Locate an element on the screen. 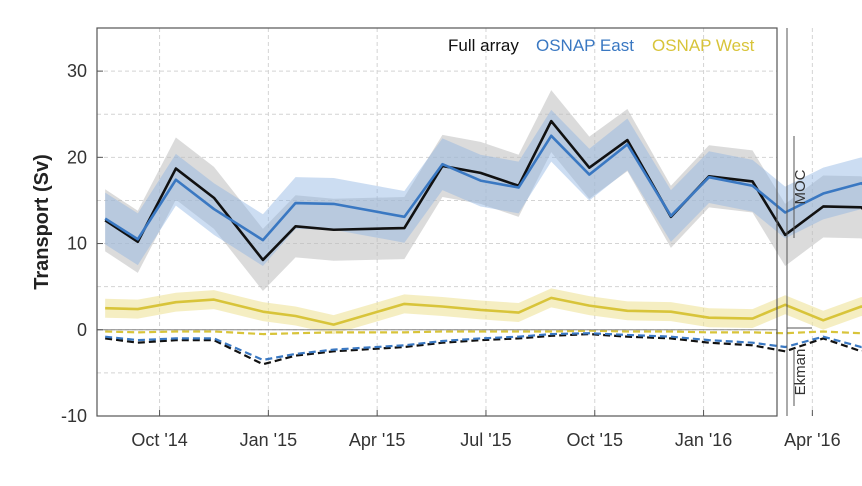 Image resolution: width=862 pixels, height=486 pixels. series-osnap-east-ekman is located at coordinates (483, 347).